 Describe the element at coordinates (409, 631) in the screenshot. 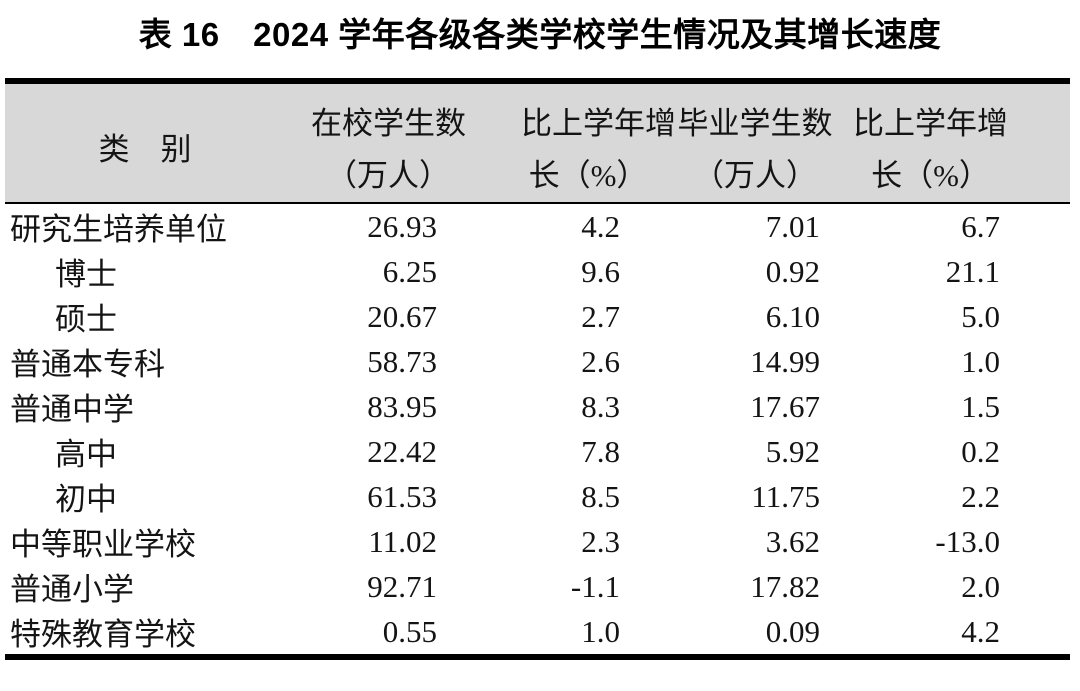

I see `enrolled-cell: 0.55` at that location.